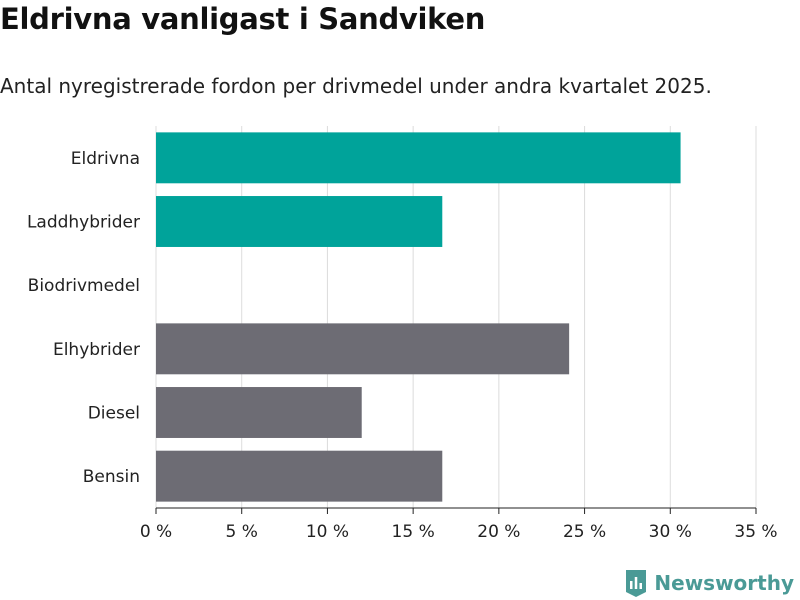 This screenshot has height=600, width=800. I want to click on newsworthy-logo-icon, so click(636, 583).